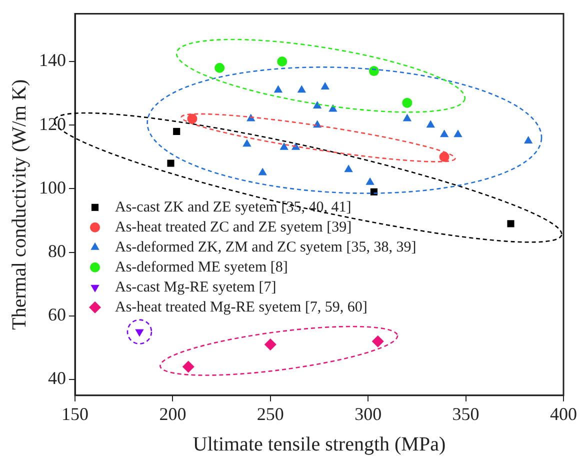  Describe the element at coordinates (52, 60) in the screenshot. I see `y-tick-label: 140` at that location.